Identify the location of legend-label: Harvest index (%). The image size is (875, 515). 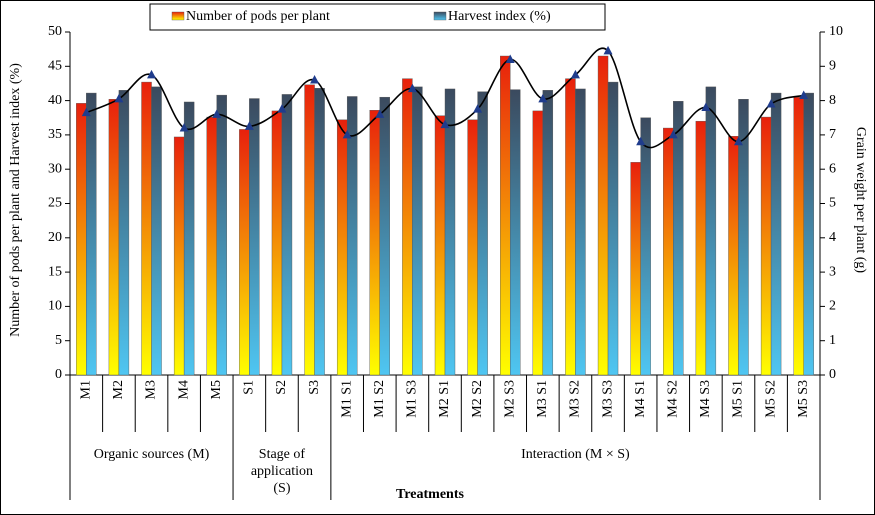
(499, 16).